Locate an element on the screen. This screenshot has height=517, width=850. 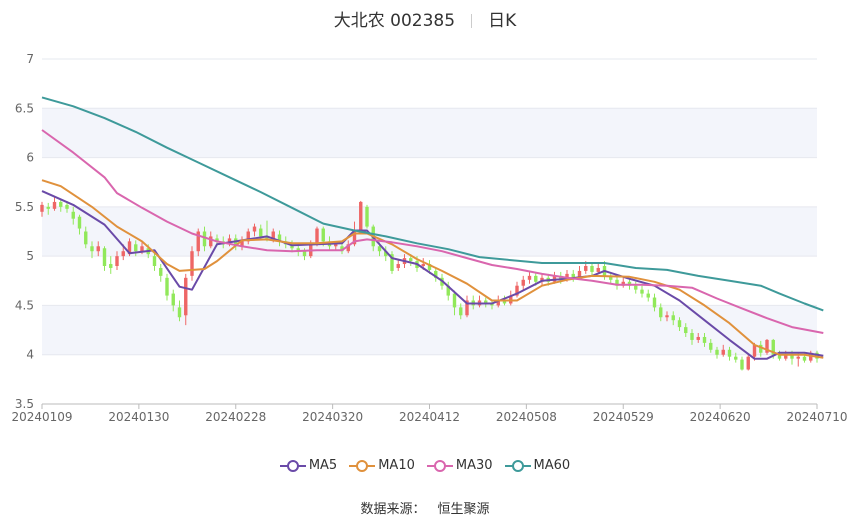
x-tick-label: 20240228 is located at coordinates (235, 417).